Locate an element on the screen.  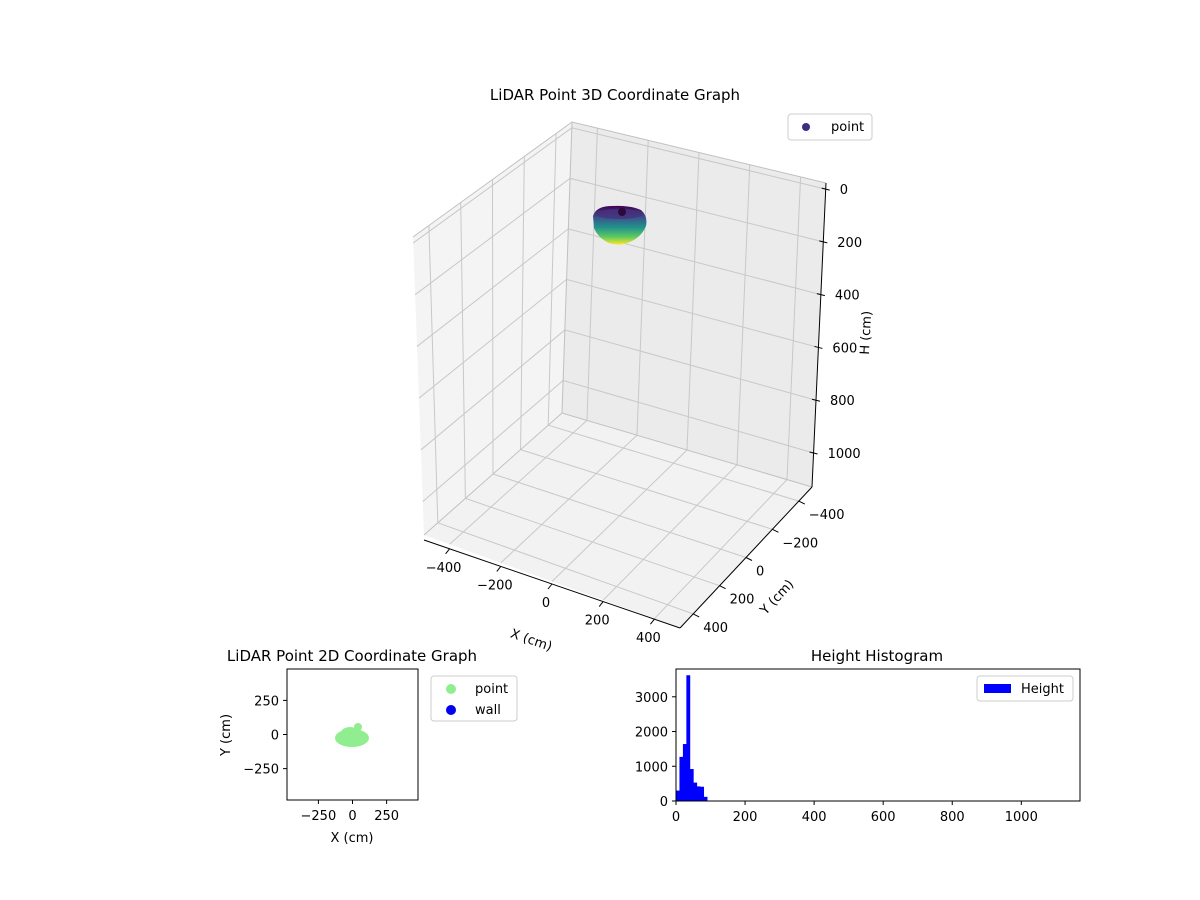
z-tick-label-3d: 600 is located at coordinates (844, 348).